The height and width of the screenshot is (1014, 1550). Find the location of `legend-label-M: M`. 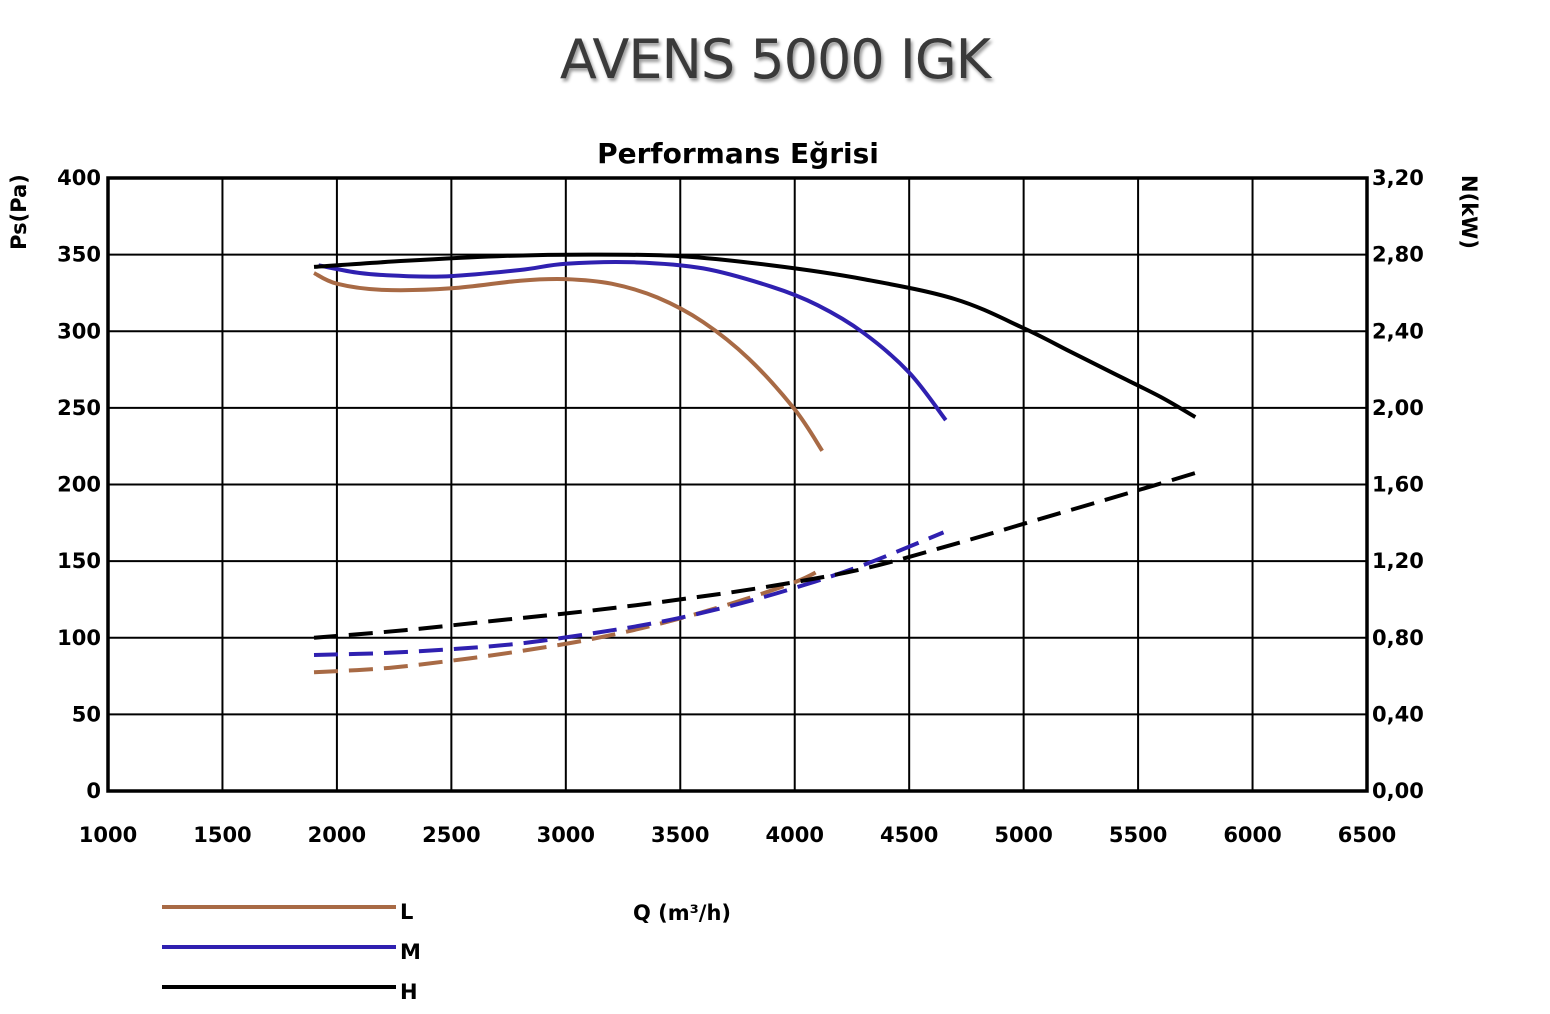

legend-label-M: M is located at coordinates (410, 952).